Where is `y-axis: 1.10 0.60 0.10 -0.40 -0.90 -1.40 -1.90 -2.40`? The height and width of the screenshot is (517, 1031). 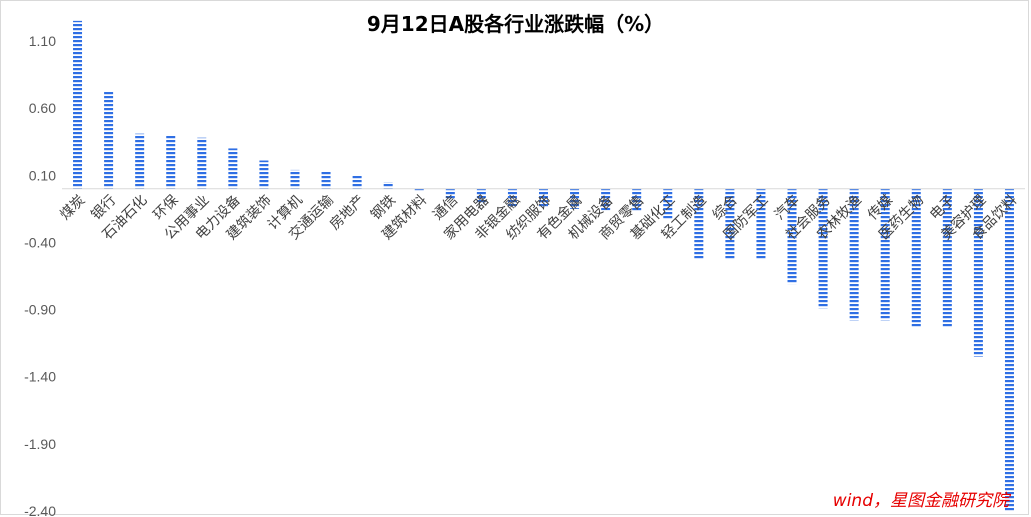 y-axis: 1.10 0.60 0.10 -0.40 -0.90 -1.40 -1.90 -2.40 is located at coordinates (40, 275).